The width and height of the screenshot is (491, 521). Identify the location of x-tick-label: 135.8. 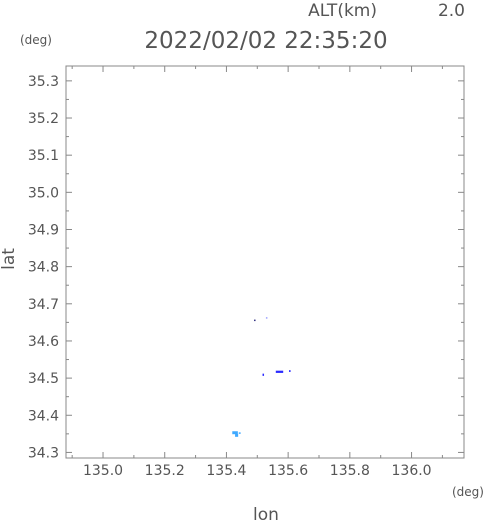
(350, 471).